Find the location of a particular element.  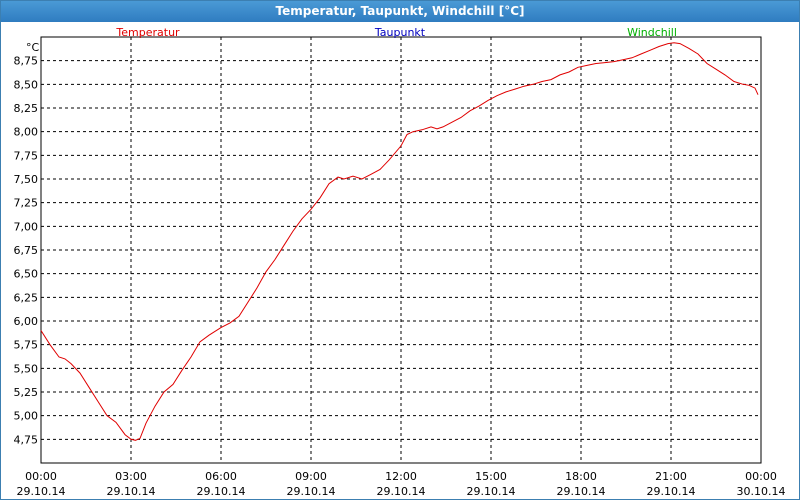

y-tick-label: 8,25 is located at coordinates (26, 108).